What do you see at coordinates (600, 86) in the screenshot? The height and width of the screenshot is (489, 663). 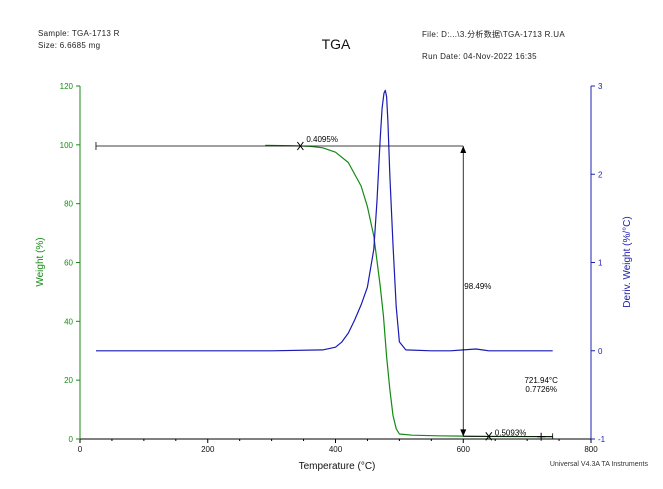 I see `y2-tick-label: 3` at bounding box center [600, 86].